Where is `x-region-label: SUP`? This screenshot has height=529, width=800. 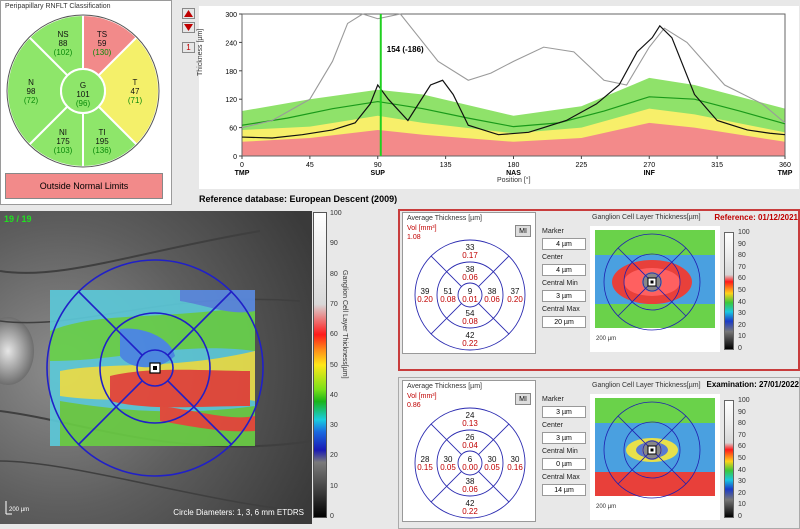
x-region-label: SUP is located at coordinates (378, 173).